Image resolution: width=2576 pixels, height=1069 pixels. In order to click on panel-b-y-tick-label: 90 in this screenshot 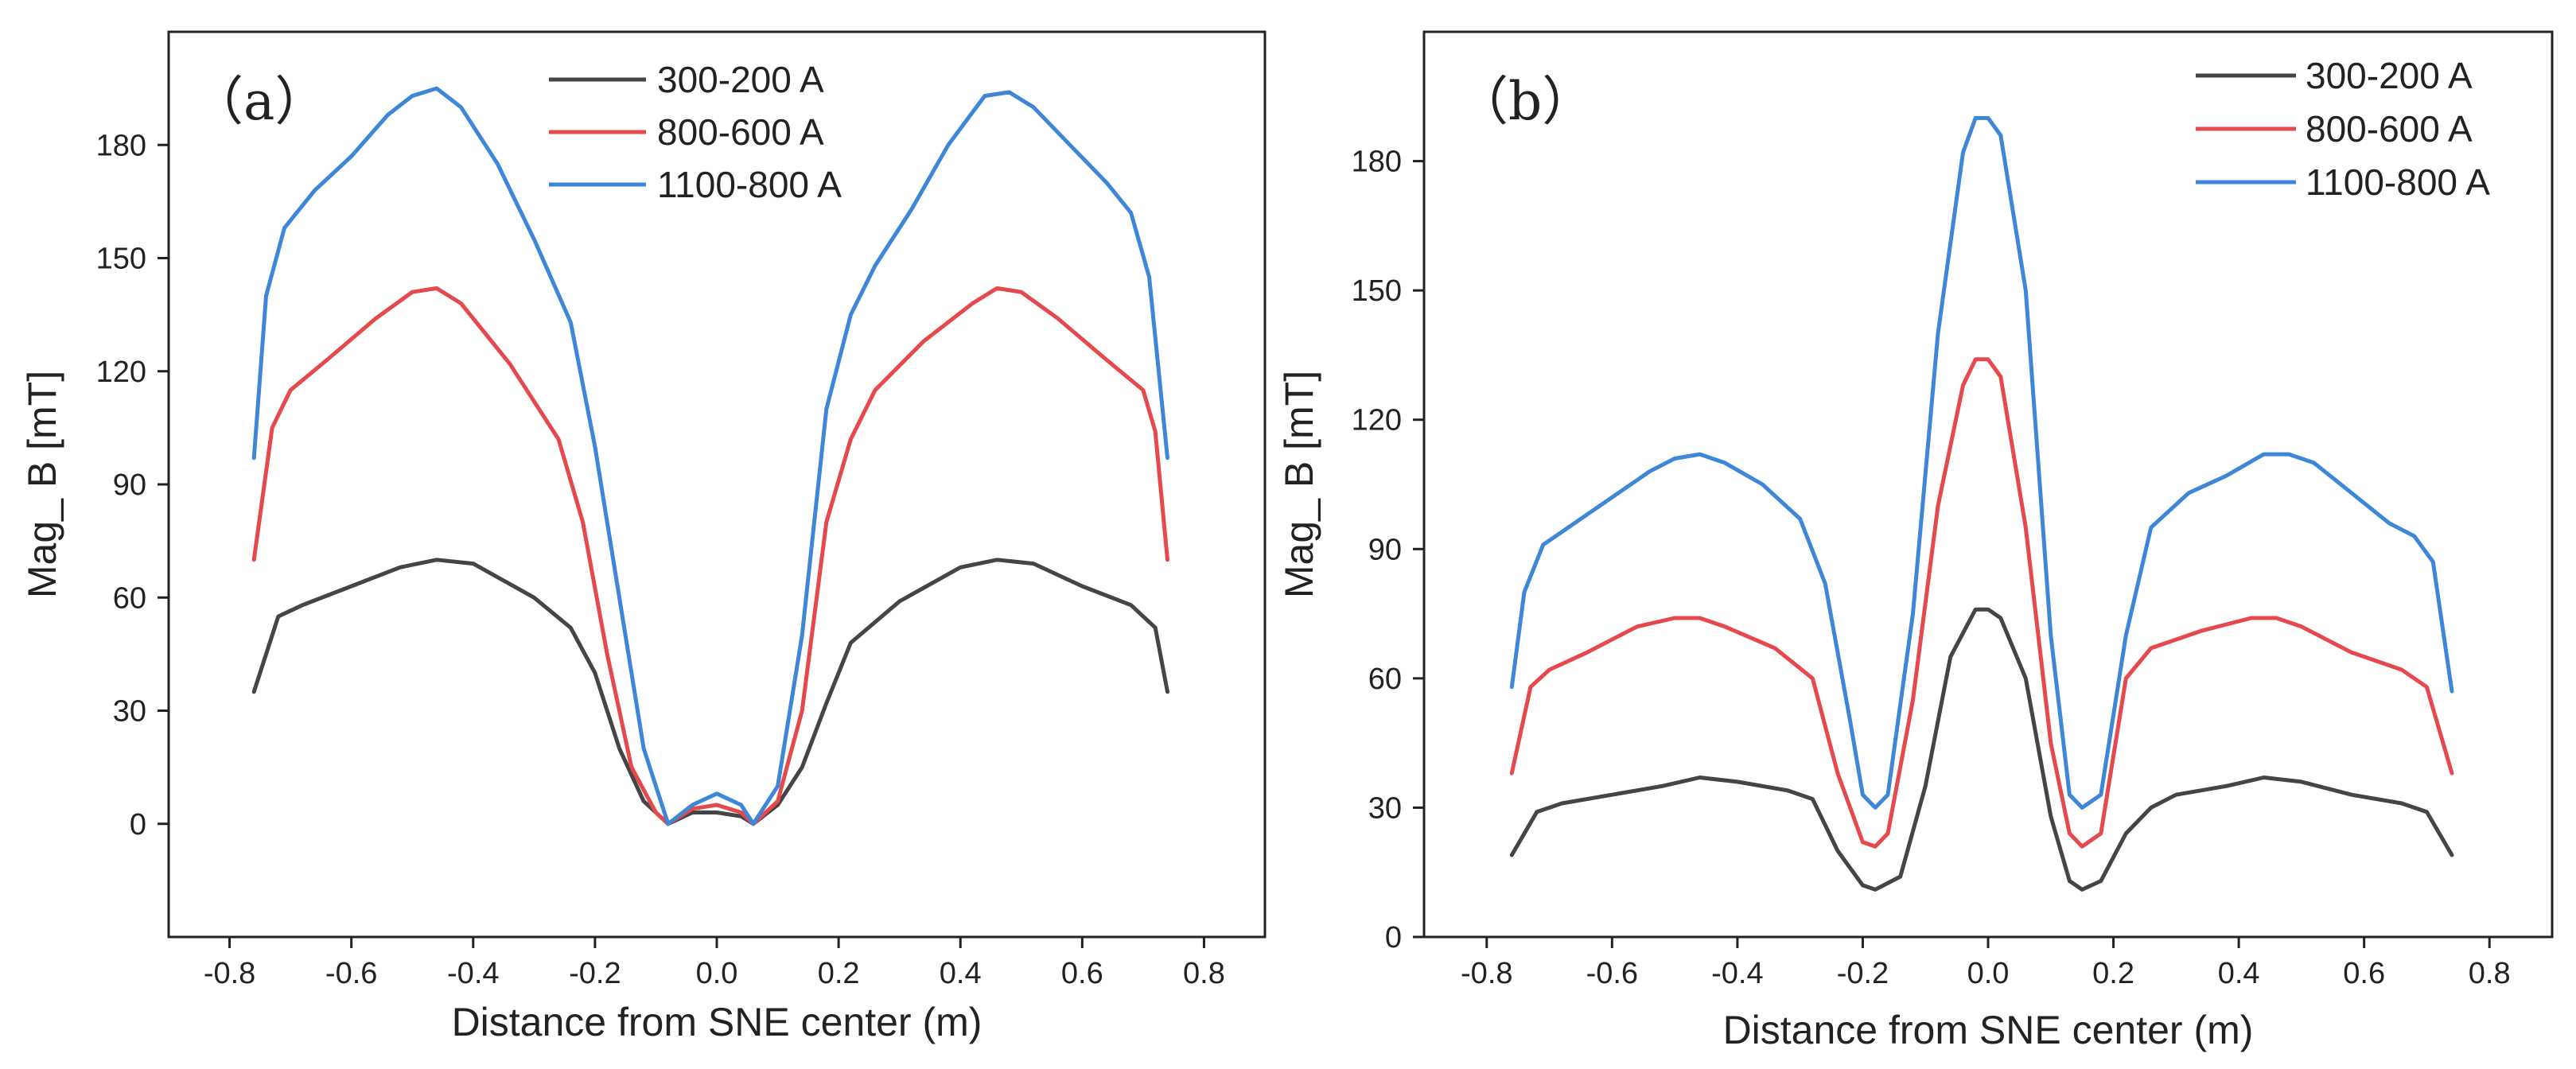, I will do `click(1385, 549)`.